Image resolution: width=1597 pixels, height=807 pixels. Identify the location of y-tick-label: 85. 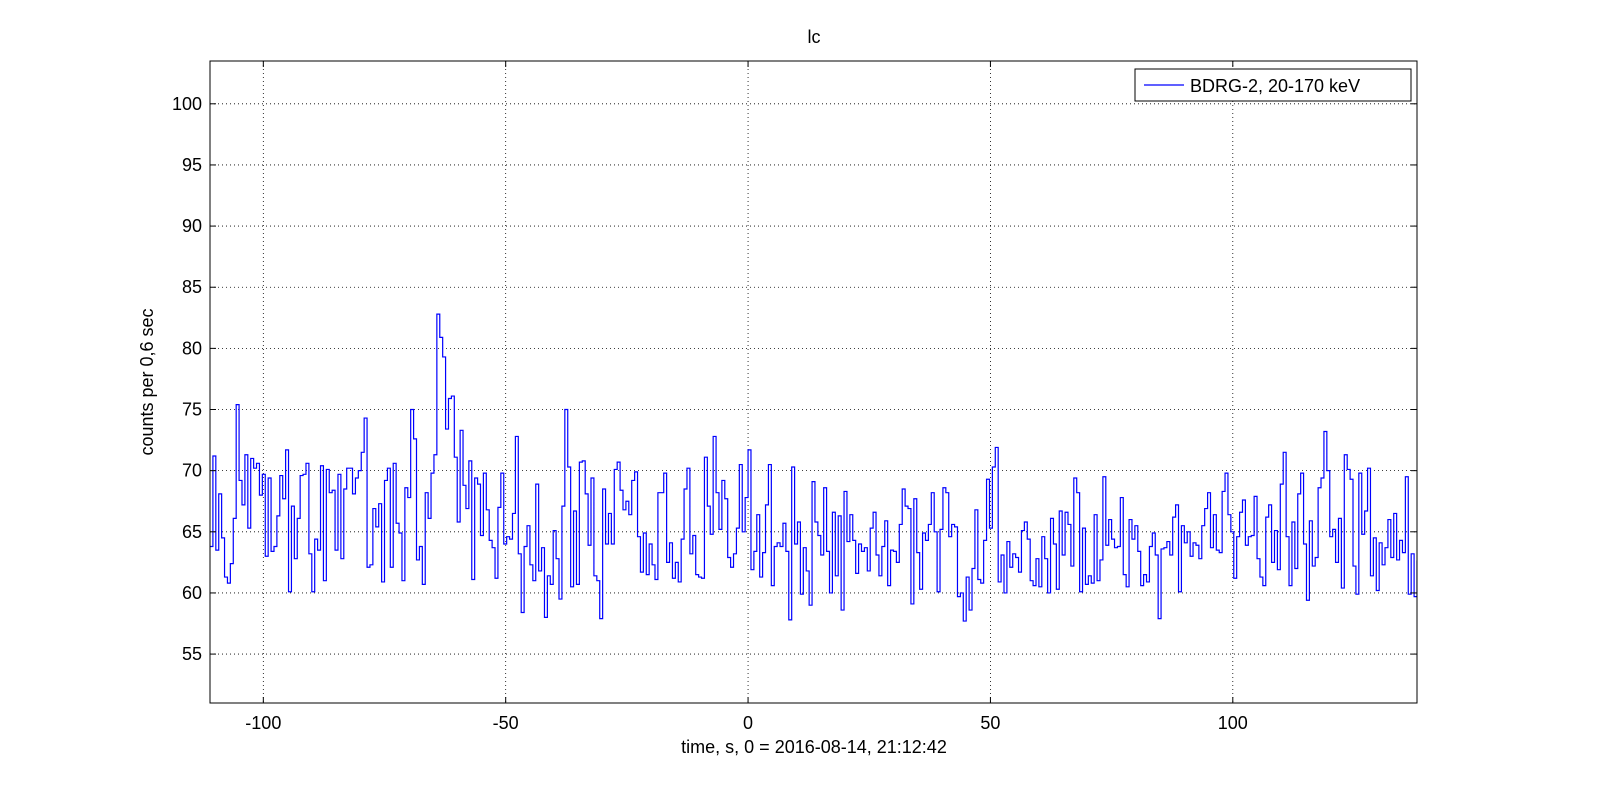
(192, 287).